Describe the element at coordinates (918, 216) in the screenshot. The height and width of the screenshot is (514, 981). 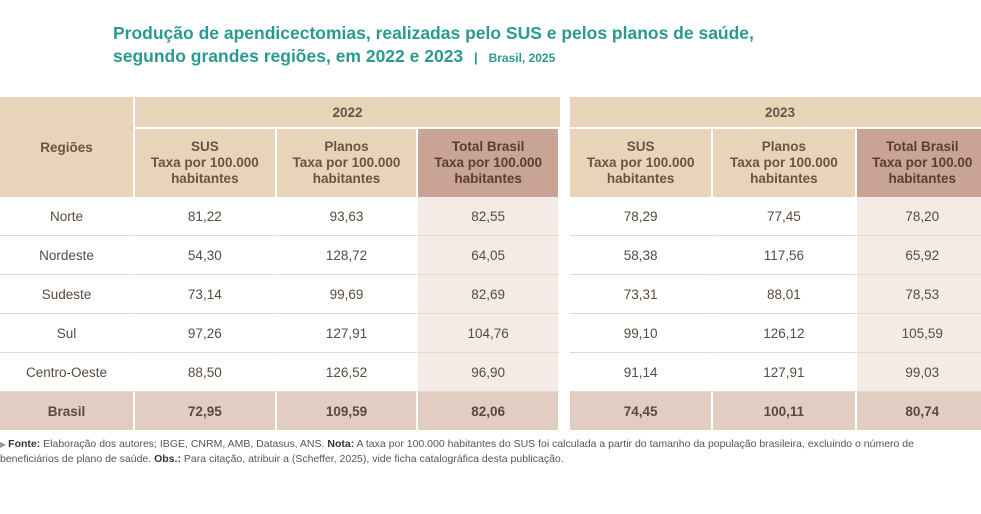
I see `total-cell: 78,20` at that location.